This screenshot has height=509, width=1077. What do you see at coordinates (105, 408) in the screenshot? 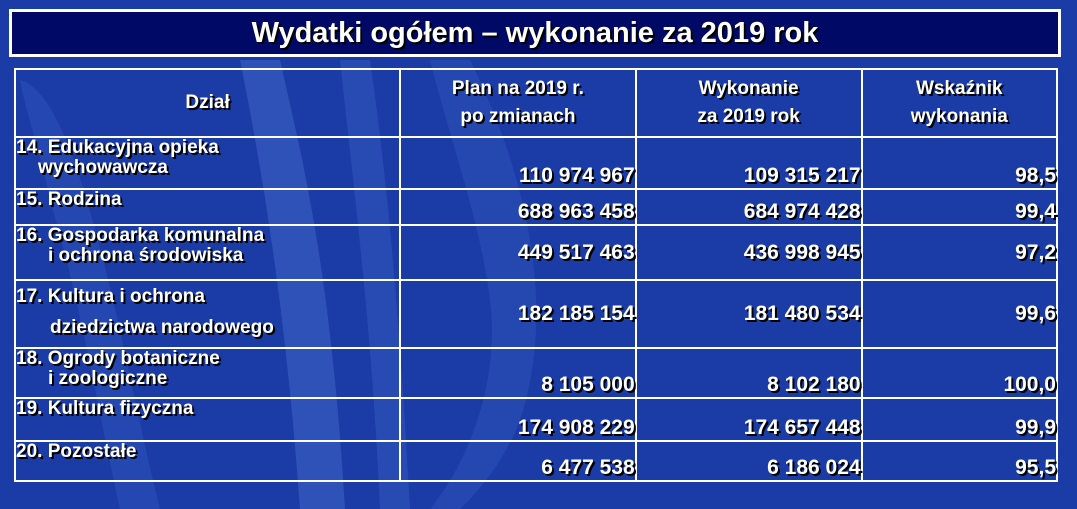
I see `row-name-line1: 19. Kultura fizyczna` at bounding box center [105, 408].